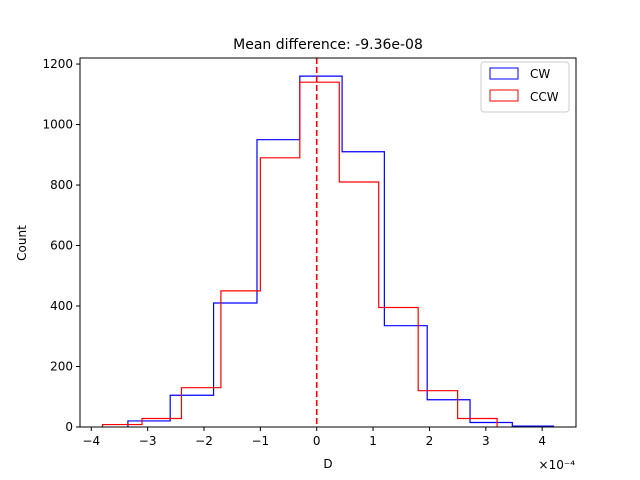 The height and width of the screenshot is (480, 640). I want to click on x-tick-label: 3, so click(486, 441).